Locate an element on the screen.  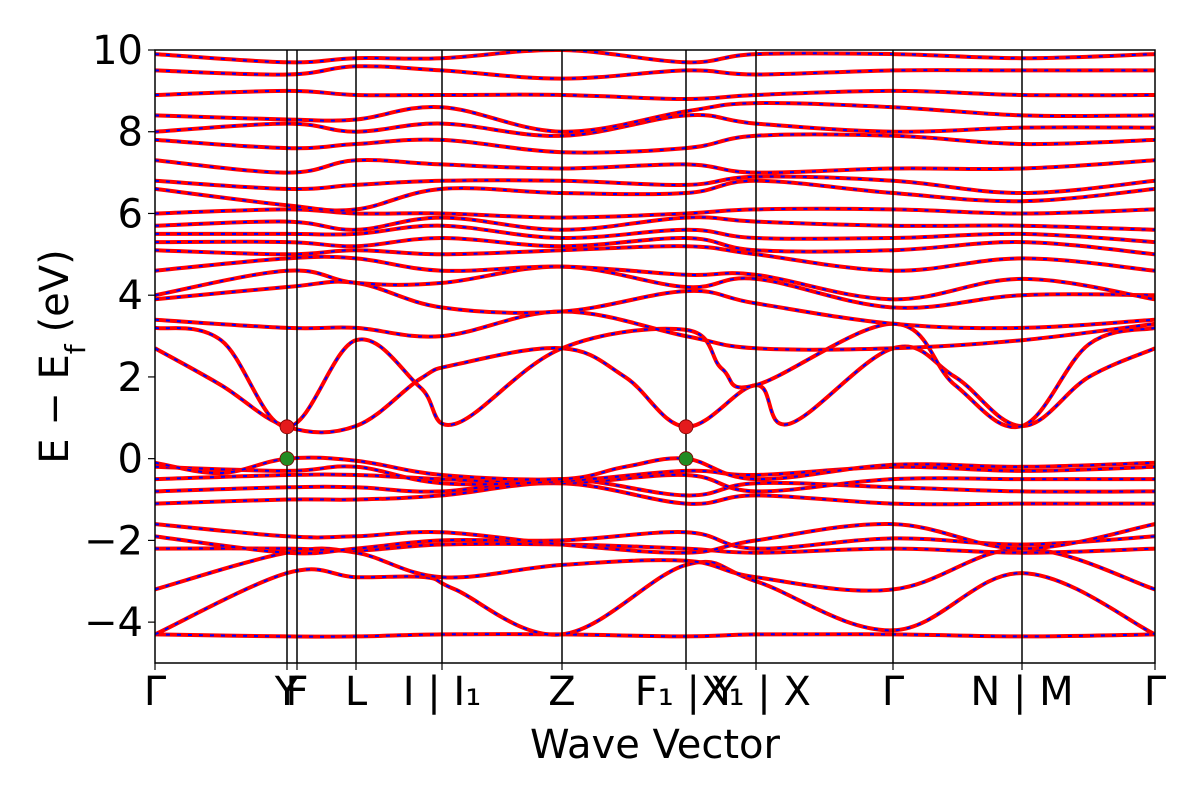
x-tick-label-0: Γ is located at coordinates (155, 692).